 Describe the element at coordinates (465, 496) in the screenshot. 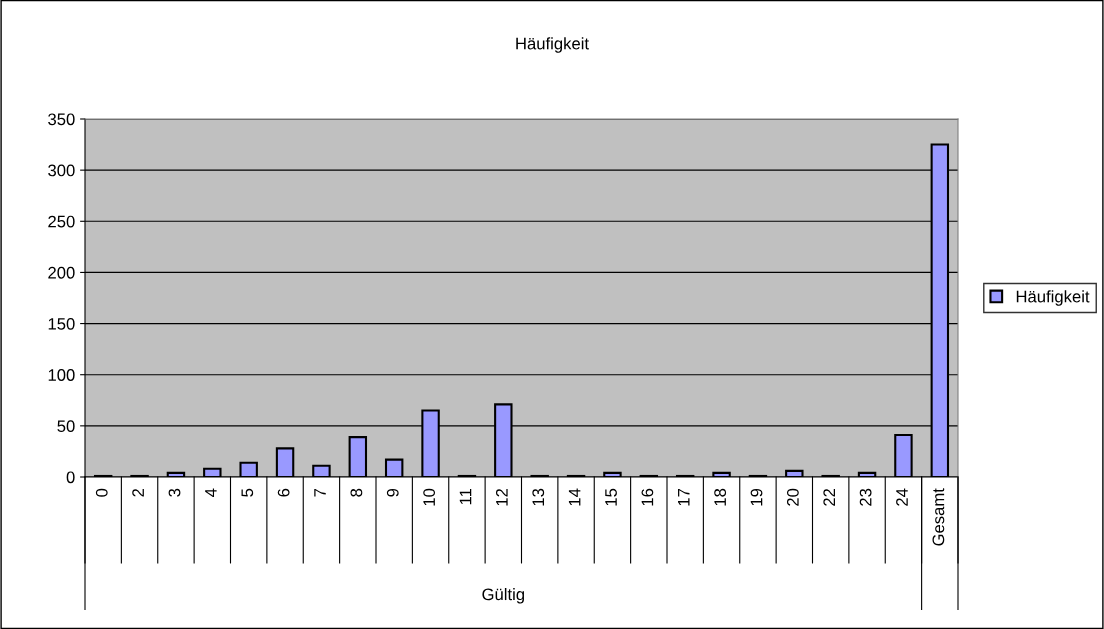

I see `x-tick-label: 11` at that location.